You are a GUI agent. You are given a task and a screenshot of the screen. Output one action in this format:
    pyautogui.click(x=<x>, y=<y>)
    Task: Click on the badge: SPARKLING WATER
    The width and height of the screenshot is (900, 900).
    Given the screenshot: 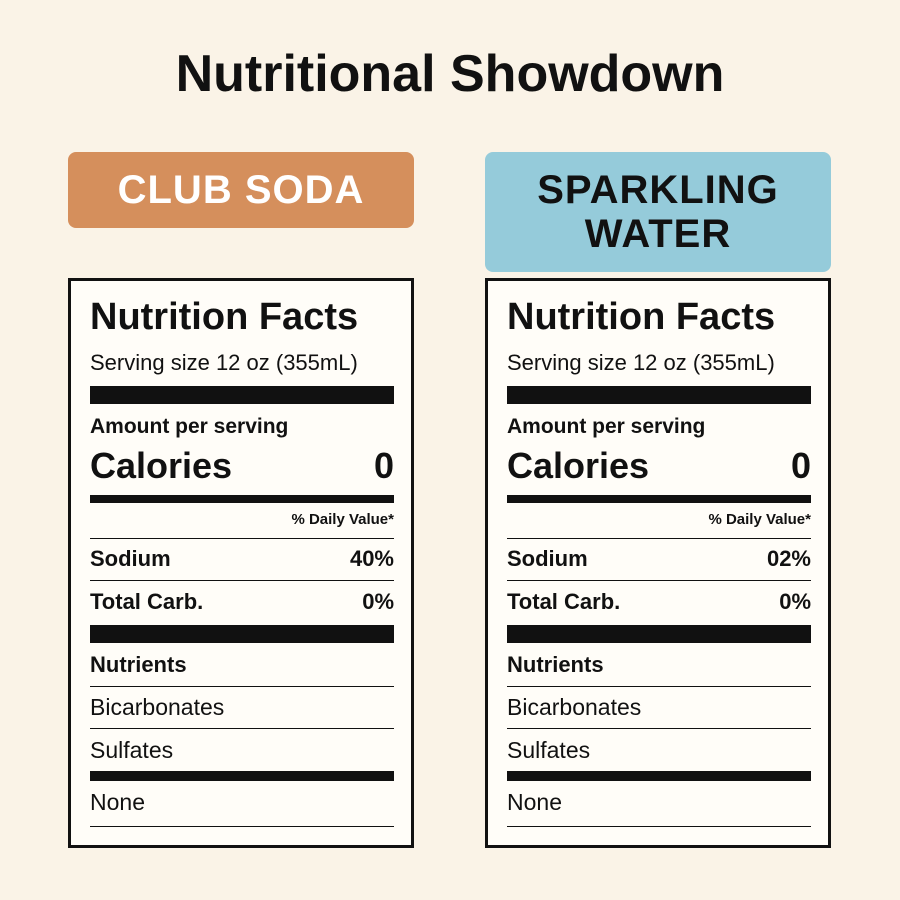 What is the action you would take?
    pyautogui.click(x=658, y=212)
    